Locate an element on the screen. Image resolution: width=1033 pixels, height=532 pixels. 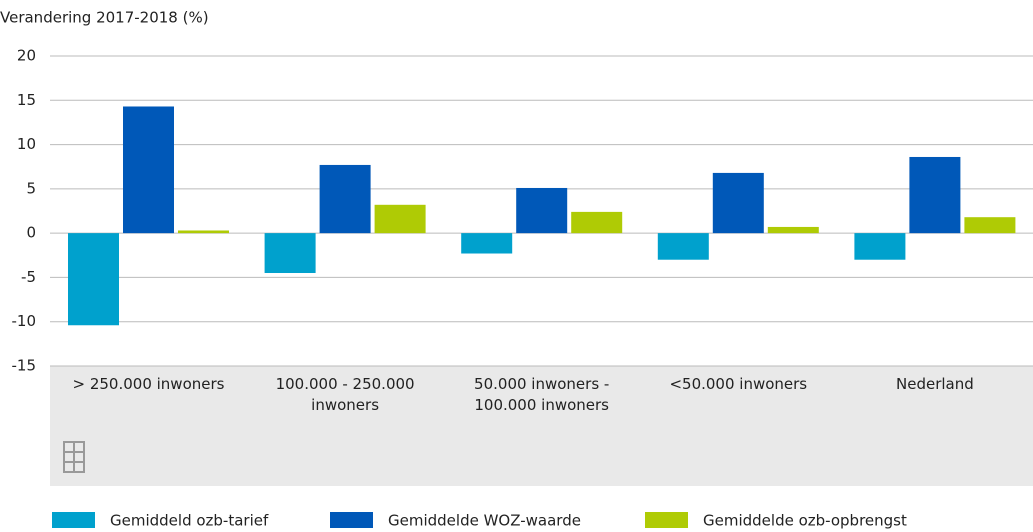
logo is located at coordinates (74, 457).